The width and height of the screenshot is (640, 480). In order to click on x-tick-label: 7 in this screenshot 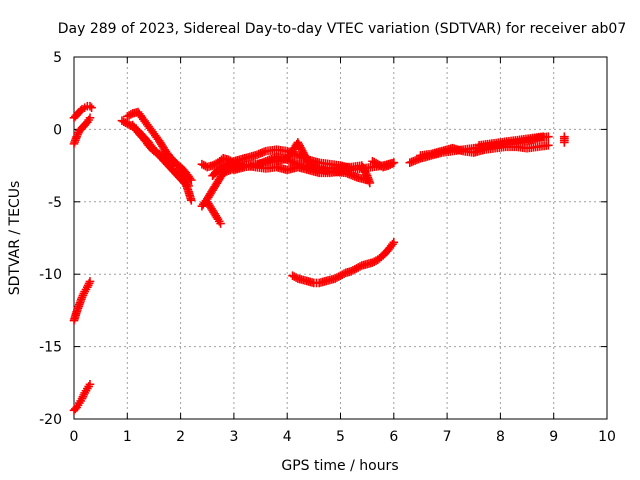, I will do `click(447, 437)`.